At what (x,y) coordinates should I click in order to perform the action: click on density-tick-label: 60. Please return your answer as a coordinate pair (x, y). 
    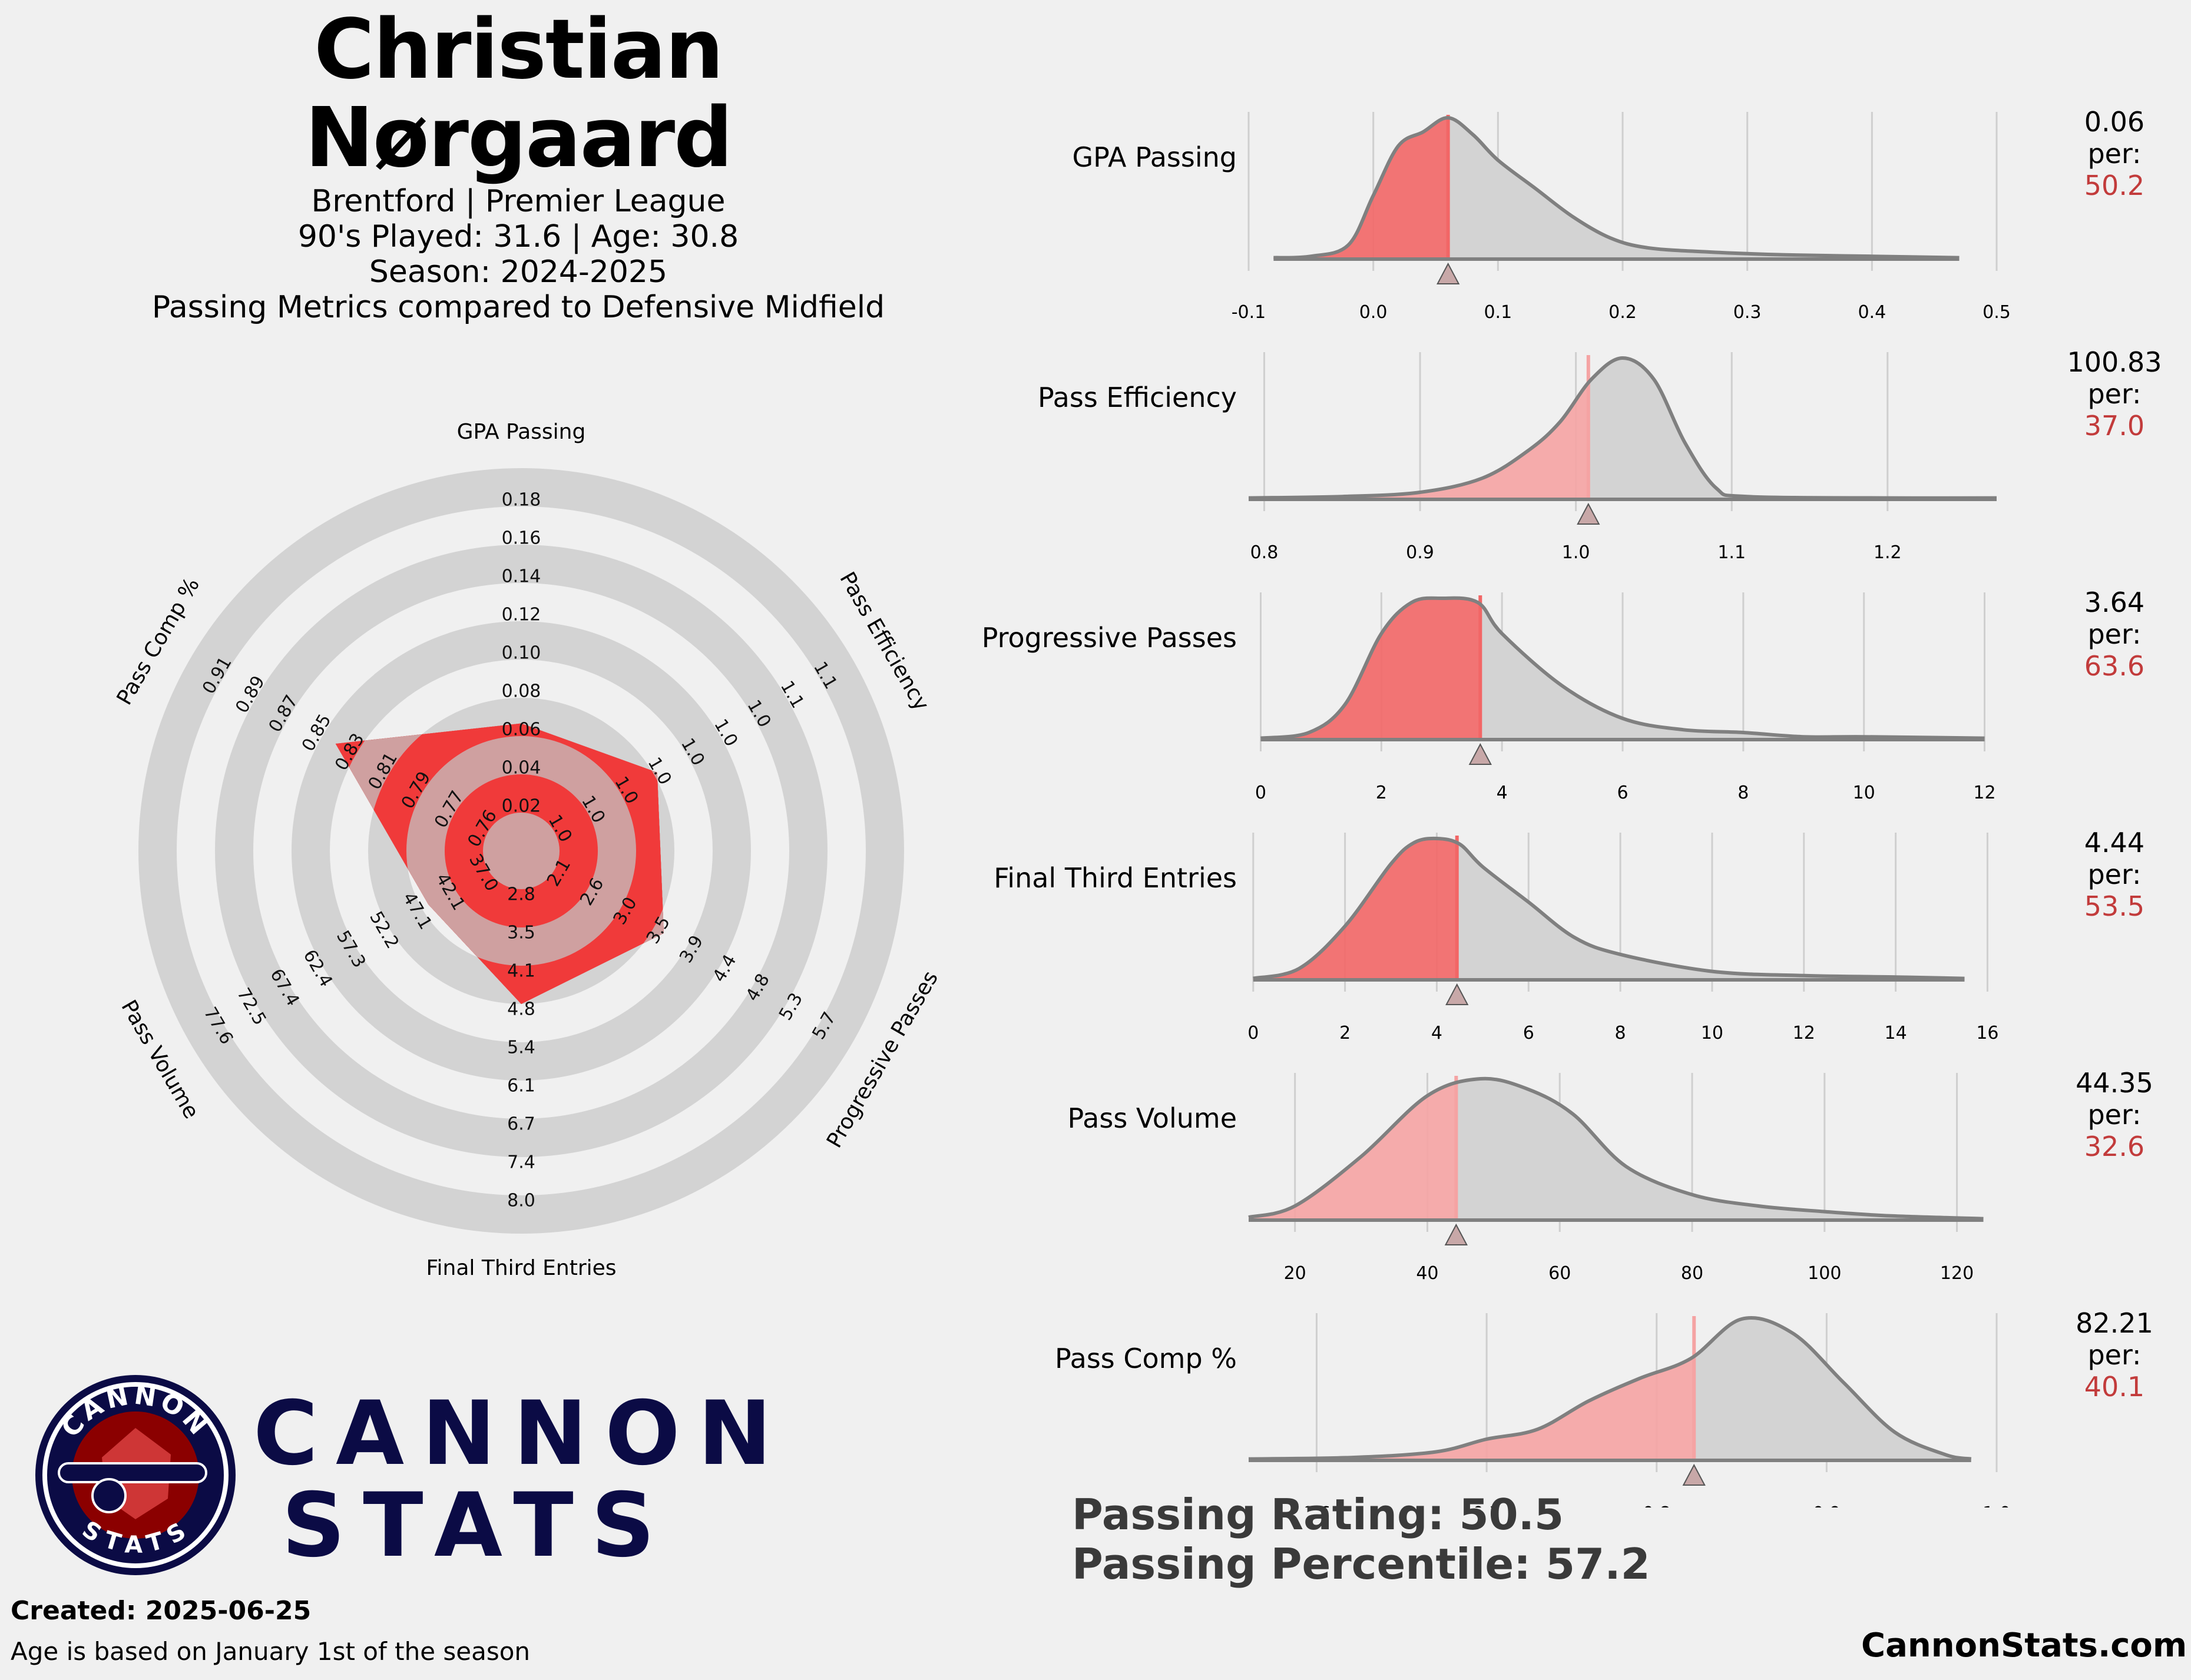
    Looking at the image, I should click on (1560, 1273).